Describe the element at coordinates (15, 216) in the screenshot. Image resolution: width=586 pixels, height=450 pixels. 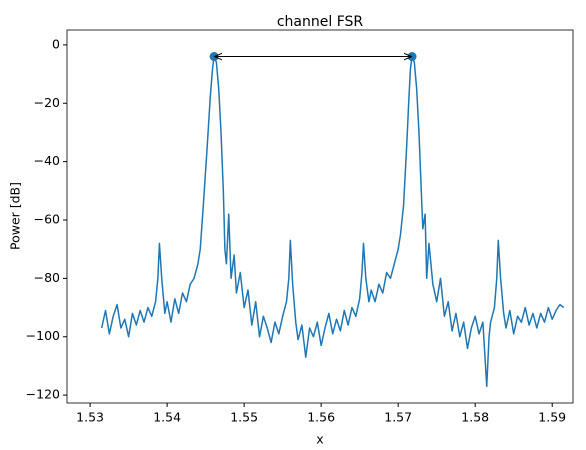
I see `y-axis-label: Power [dB]` at that location.